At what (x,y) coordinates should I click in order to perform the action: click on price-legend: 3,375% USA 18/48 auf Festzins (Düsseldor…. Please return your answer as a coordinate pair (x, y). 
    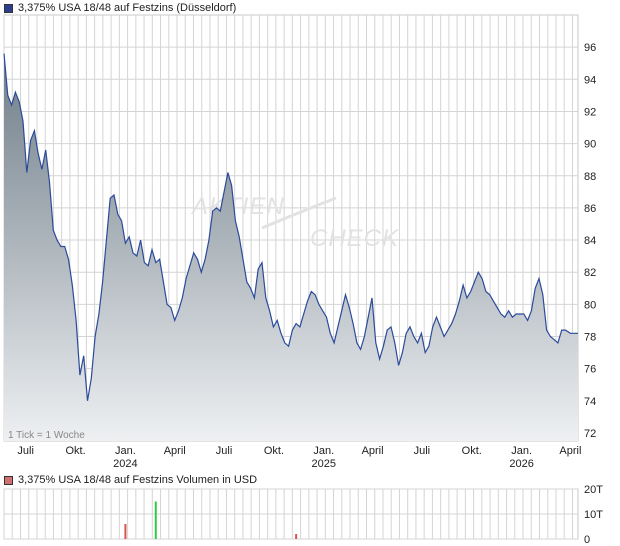
    Looking at the image, I should click on (120, 8).